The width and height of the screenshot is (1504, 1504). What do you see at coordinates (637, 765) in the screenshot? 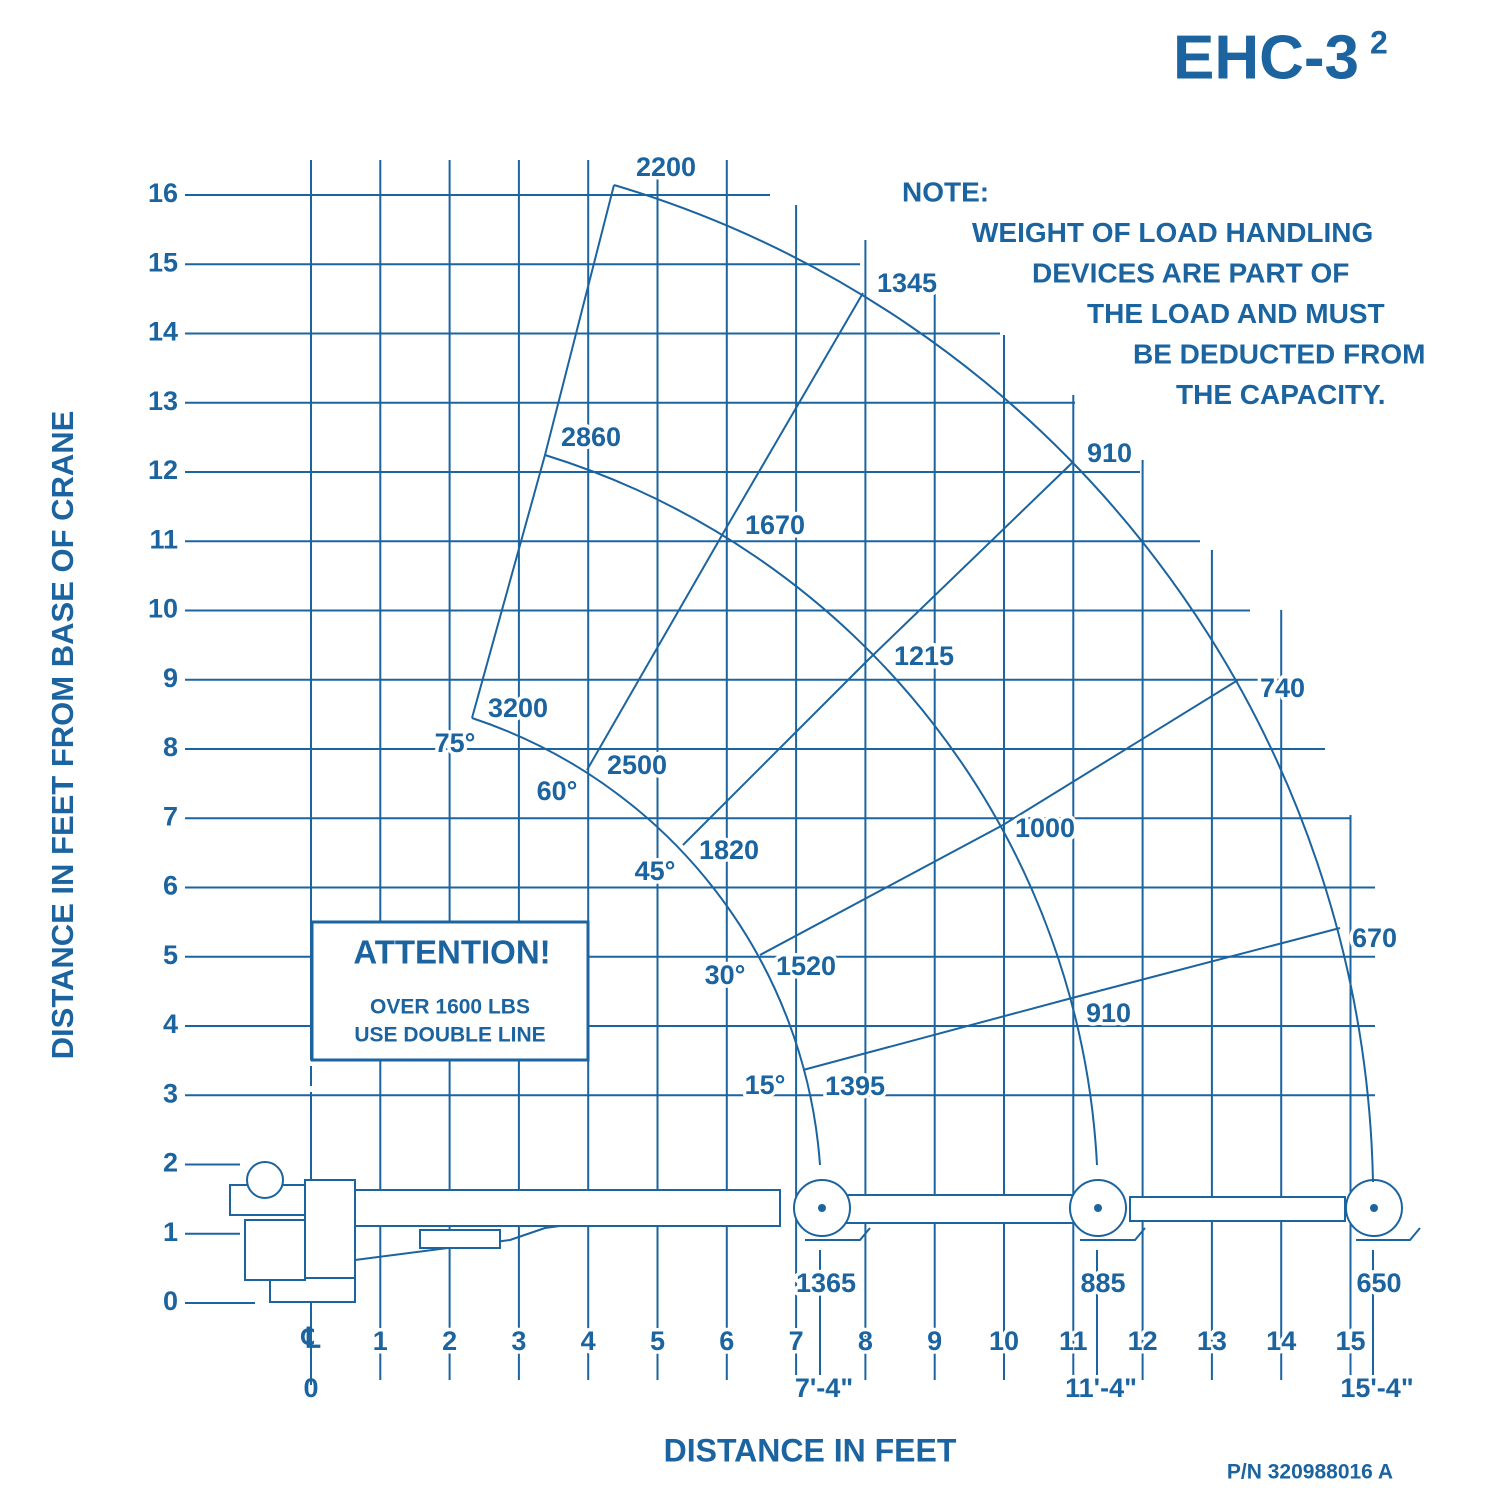
I see `capacity-label: 2500` at bounding box center [637, 765].